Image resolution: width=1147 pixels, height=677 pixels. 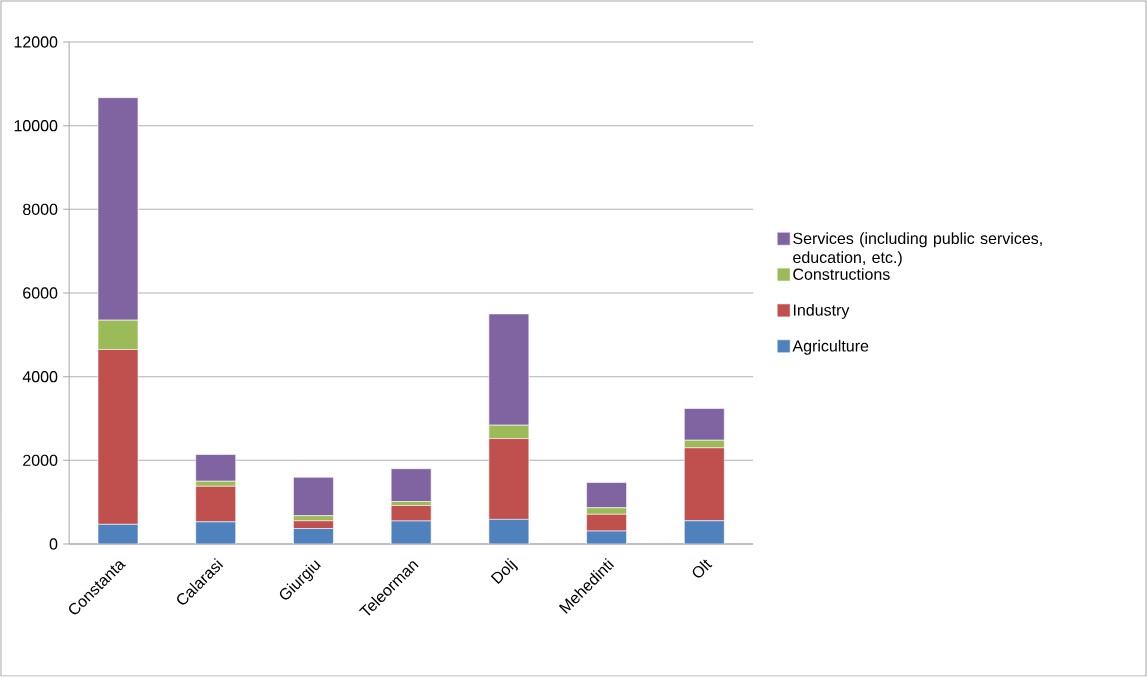 What do you see at coordinates (830, 347) in the screenshot?
I see `legend-label: Agriculture` at bounding box center [830, 347].